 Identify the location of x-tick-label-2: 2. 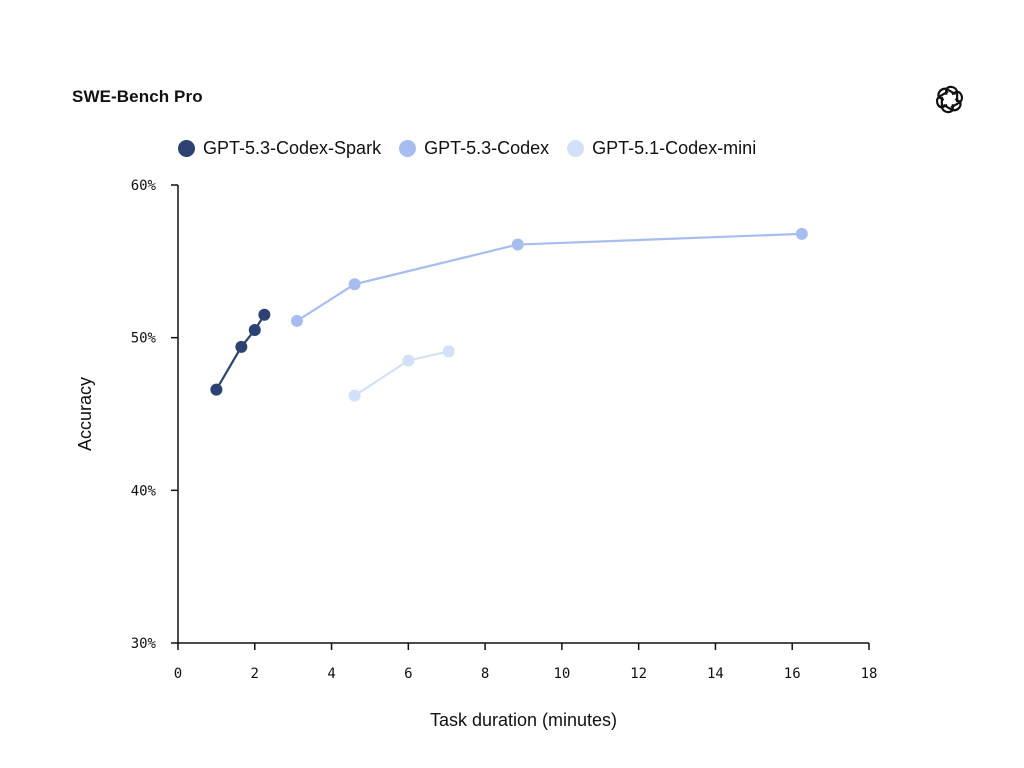
(255, 674).